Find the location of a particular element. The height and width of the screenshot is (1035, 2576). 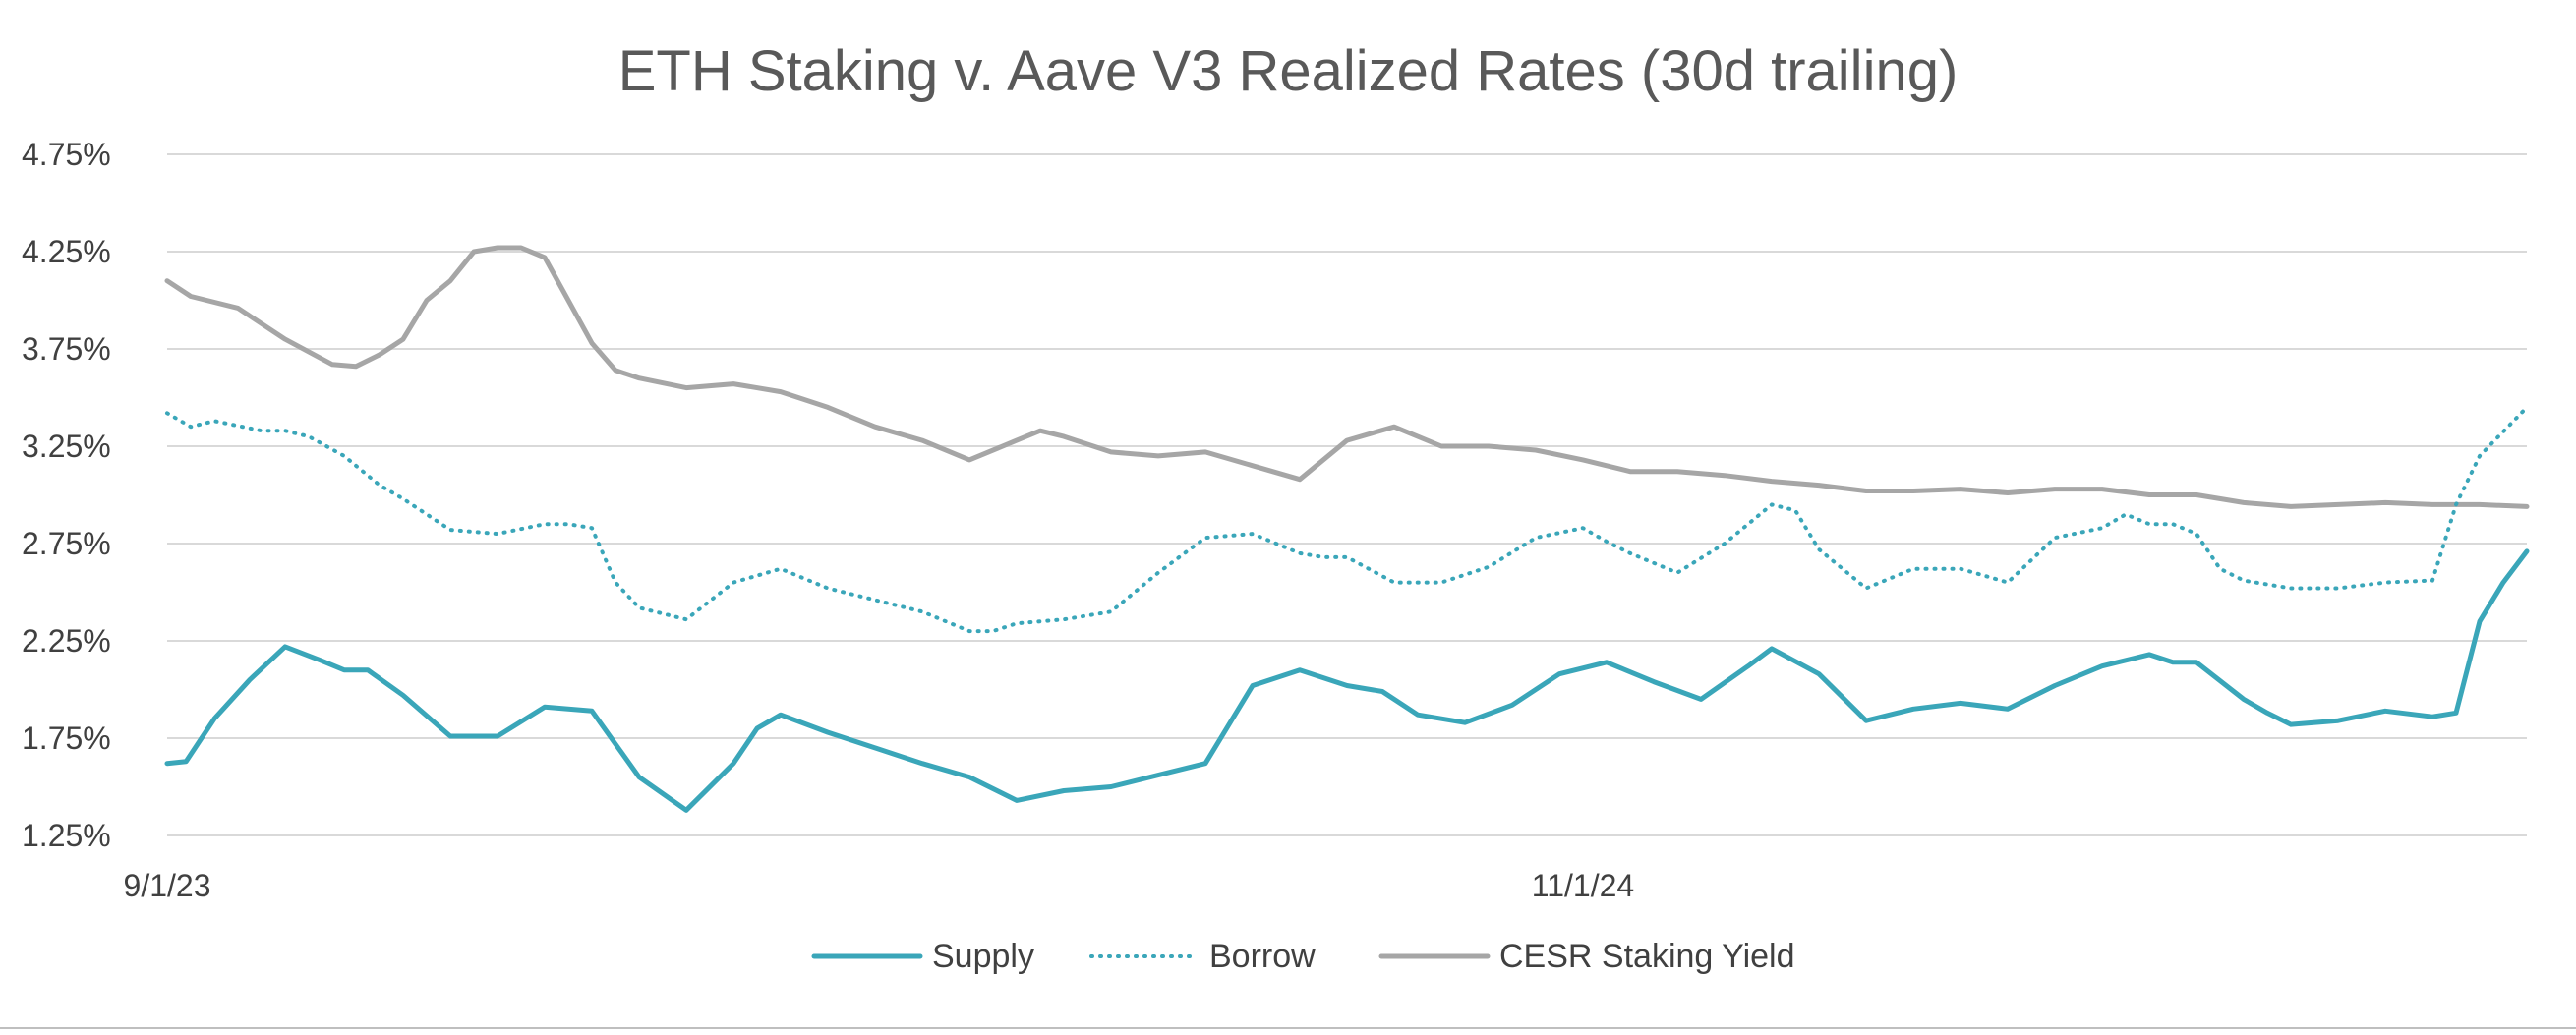

y-tick-label: 2.75% is located at coordinates (66, 543).